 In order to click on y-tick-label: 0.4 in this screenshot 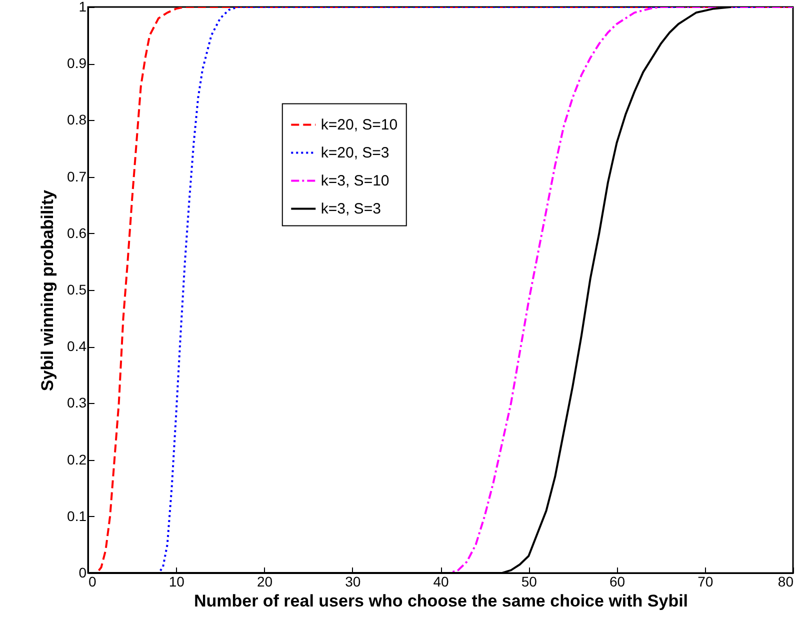, I will do `click(77, 346)`.